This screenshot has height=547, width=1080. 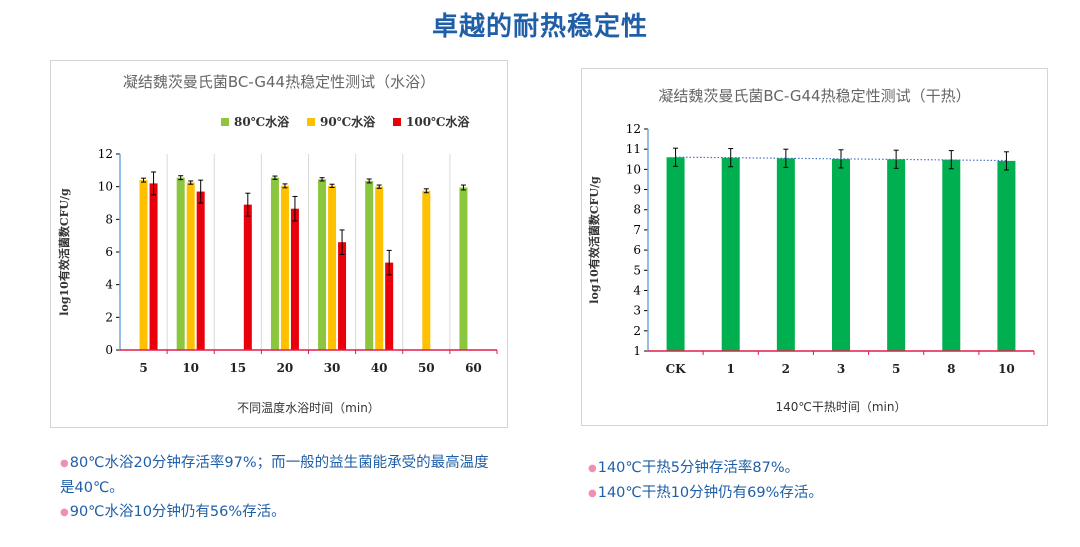 I want to click on y-tick-label: 1, so click(x=637, y=351).